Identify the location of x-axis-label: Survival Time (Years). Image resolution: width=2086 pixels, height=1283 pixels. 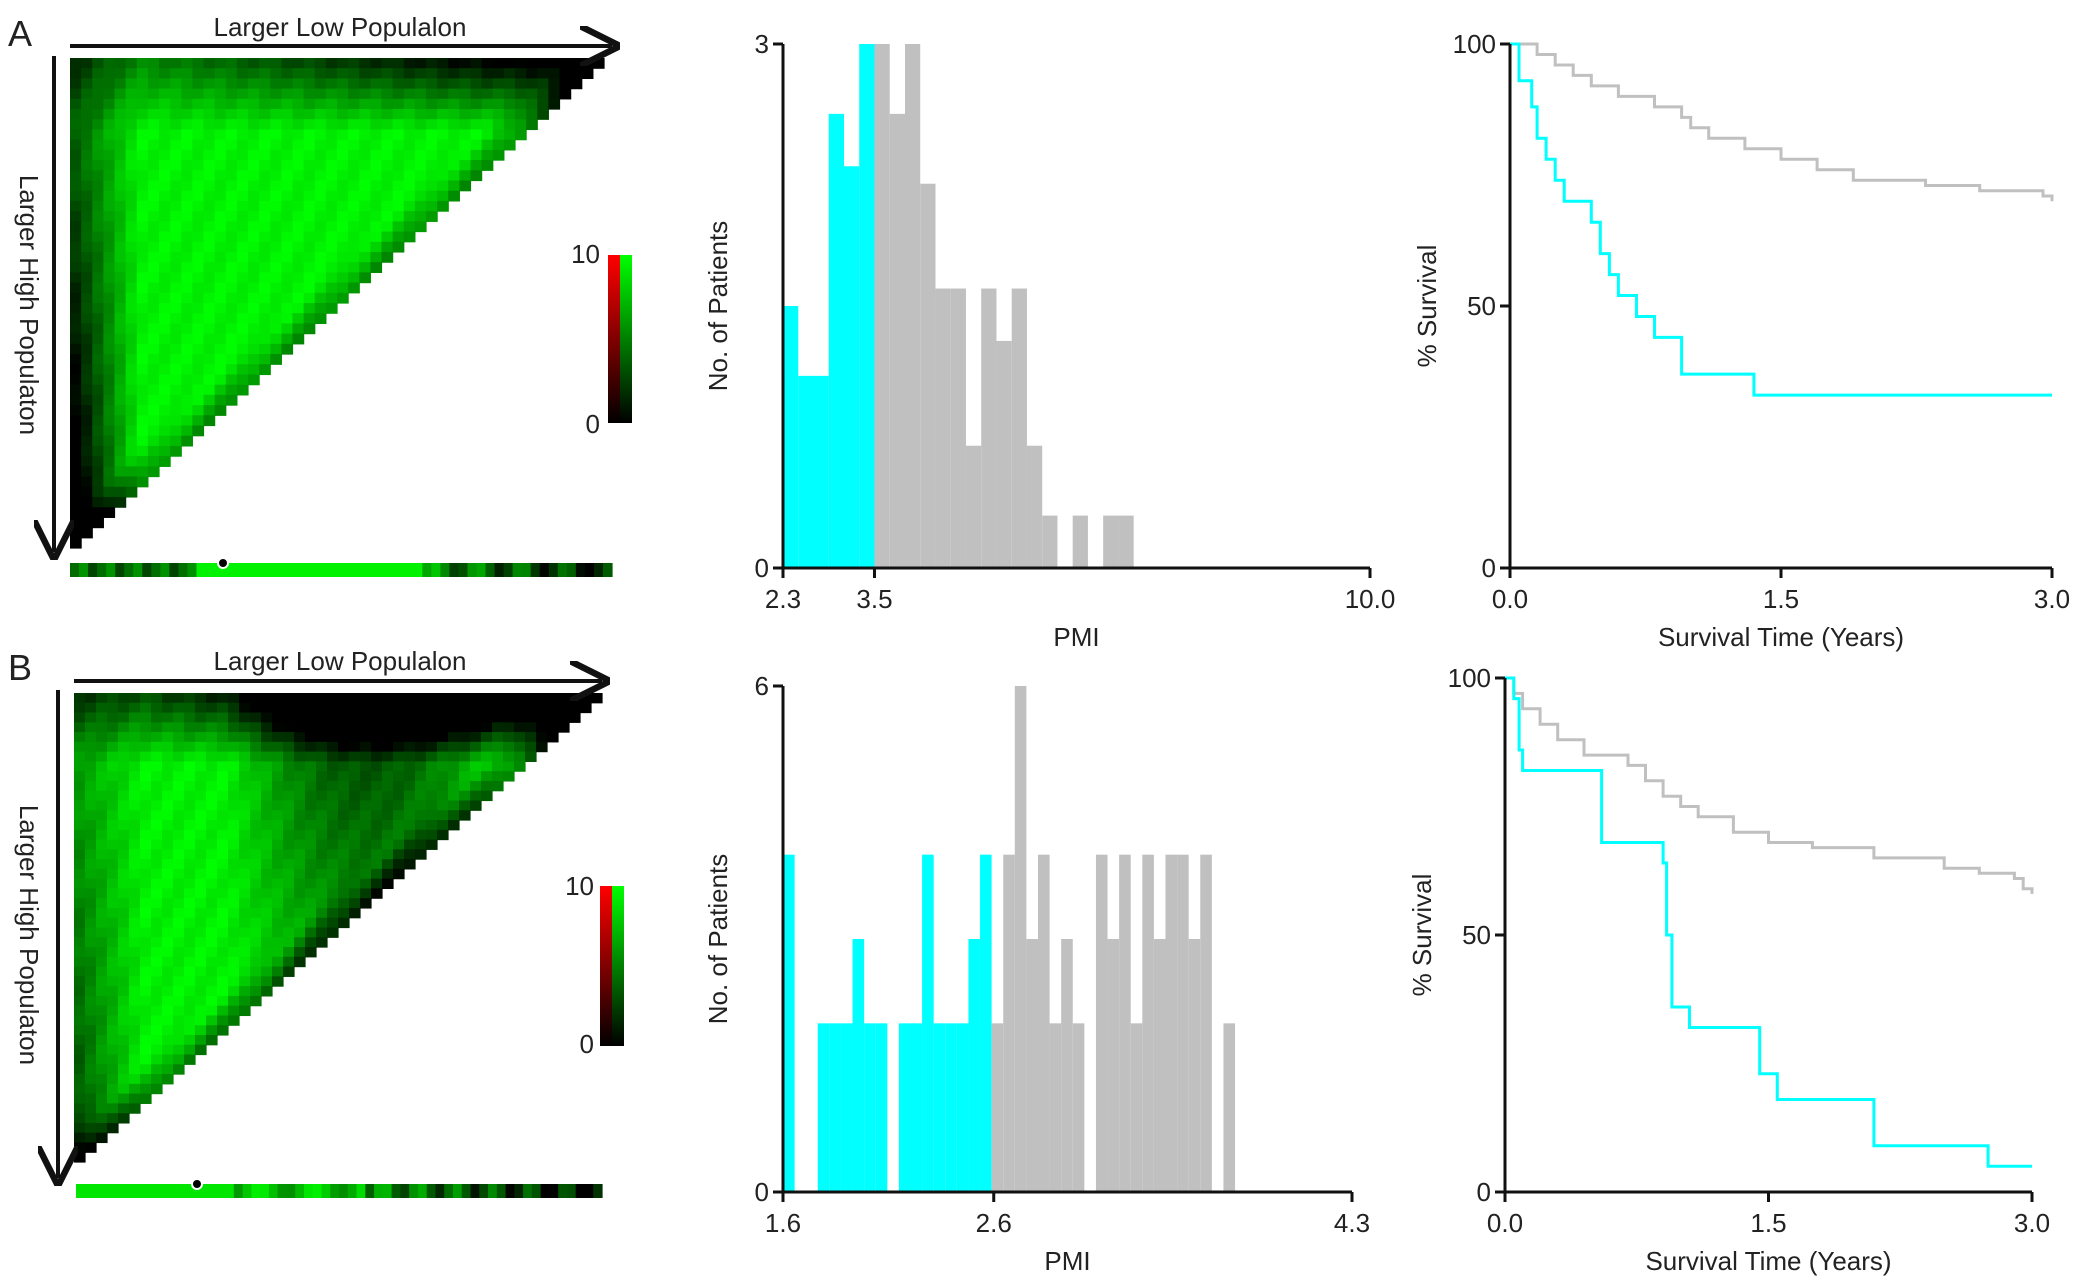
(1781, 637).